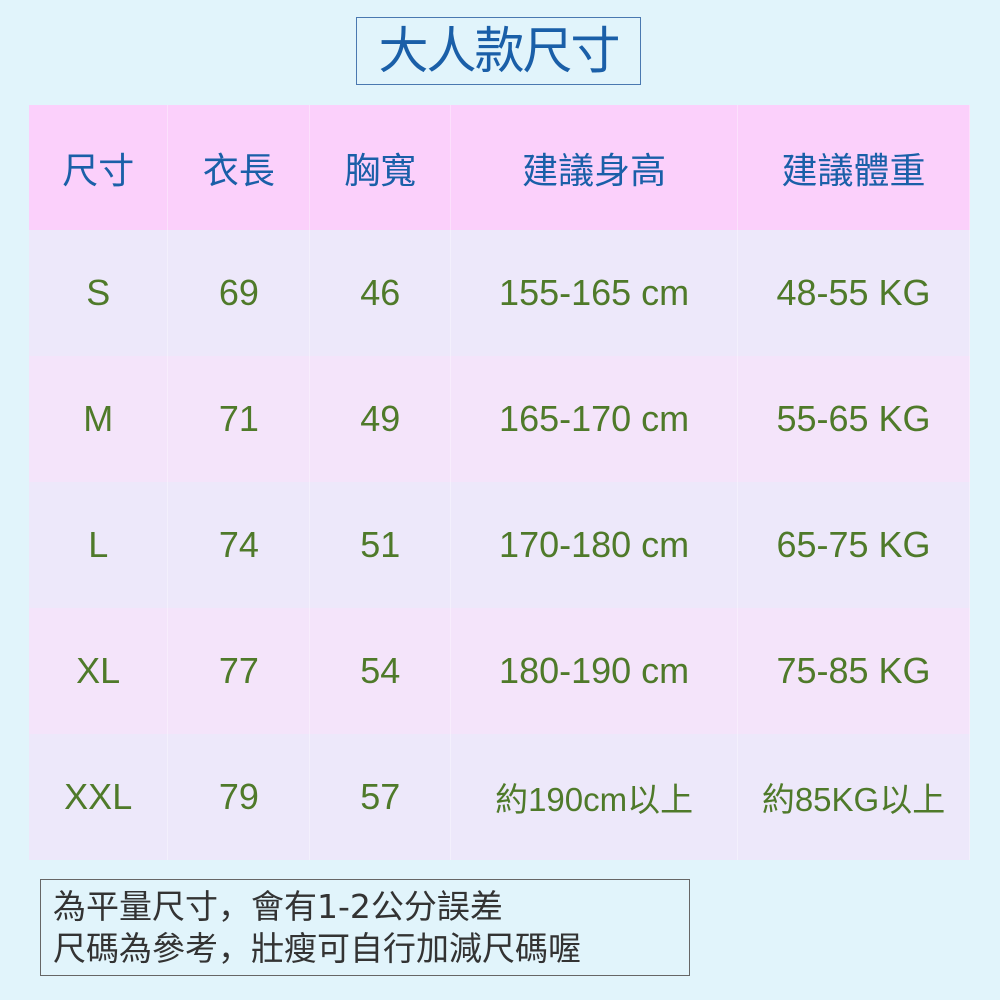 This screenshot has height=1000, width=1000. Describe the element at coordinates (99, 545) in the screenshot. I see `cell-size: L` at that location.